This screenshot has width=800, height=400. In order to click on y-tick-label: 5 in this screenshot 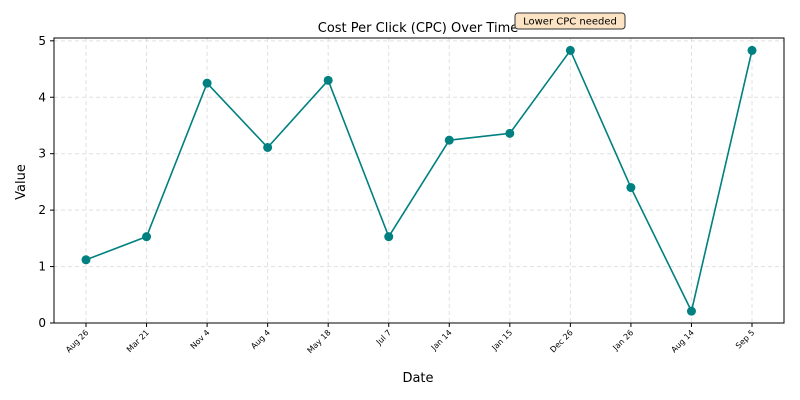, I will do `click(42, 41)`.